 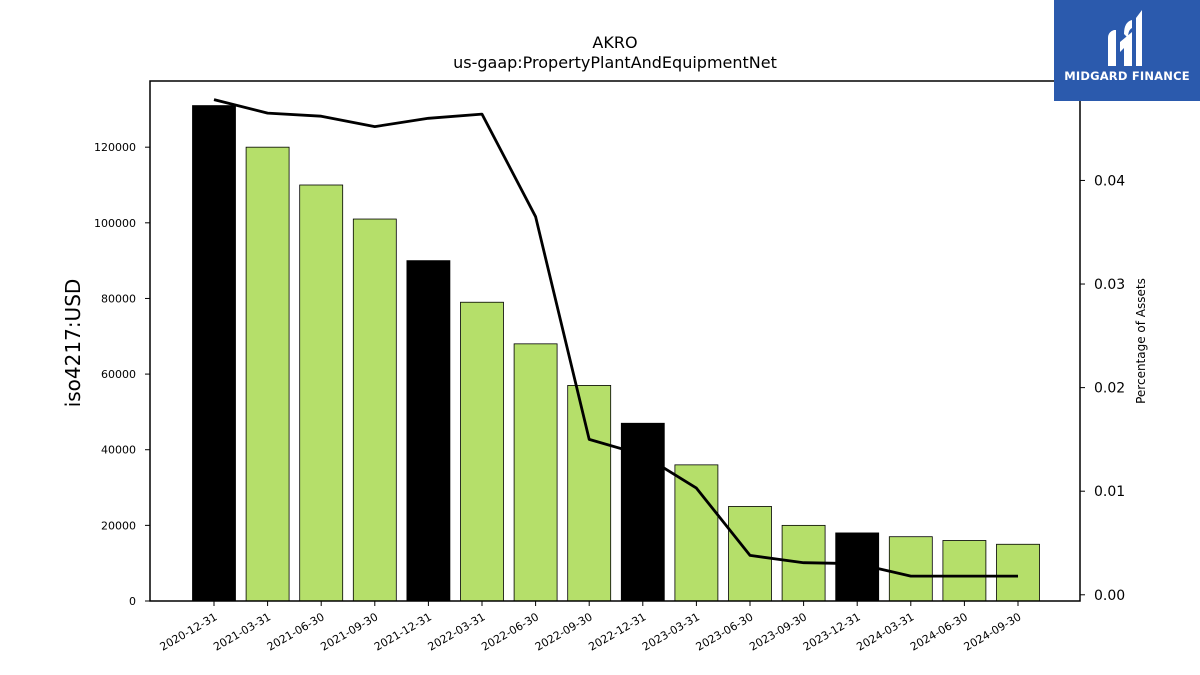 I want to click on x-tick-label: 2024-06-30, so click(x=939, y=631).